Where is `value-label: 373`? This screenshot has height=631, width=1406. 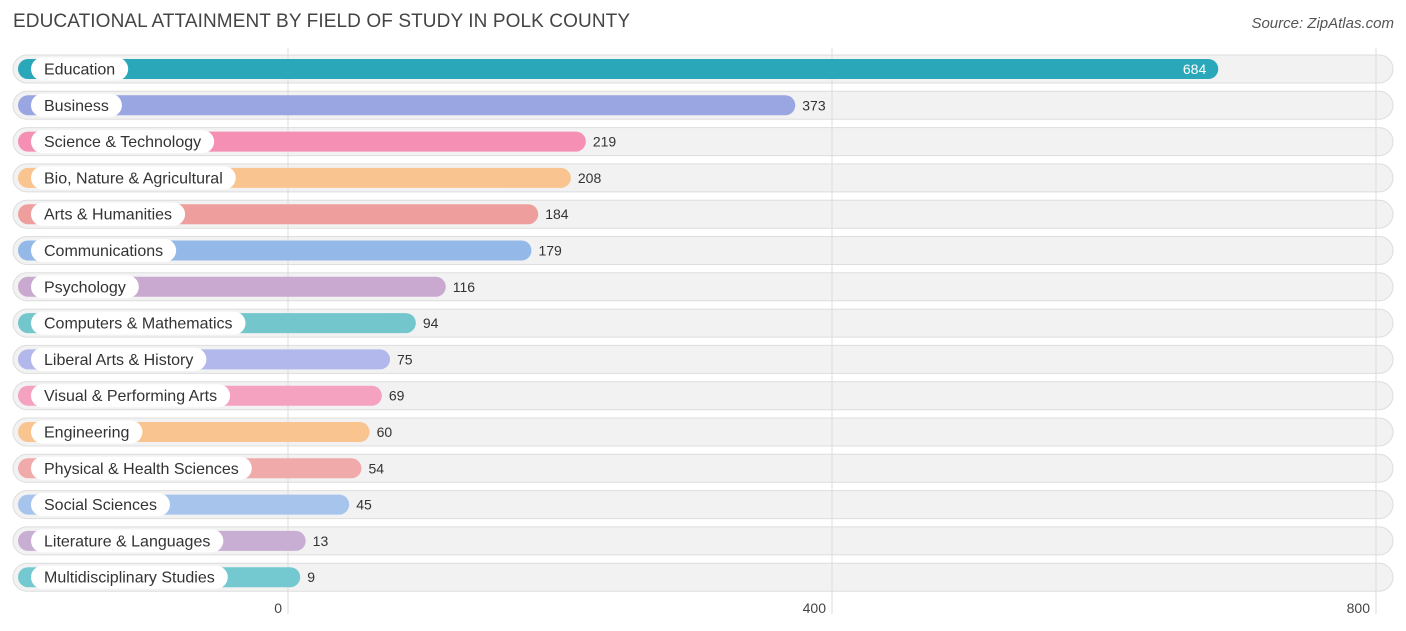 value-label: 373 is located at coordinates (814, 105).